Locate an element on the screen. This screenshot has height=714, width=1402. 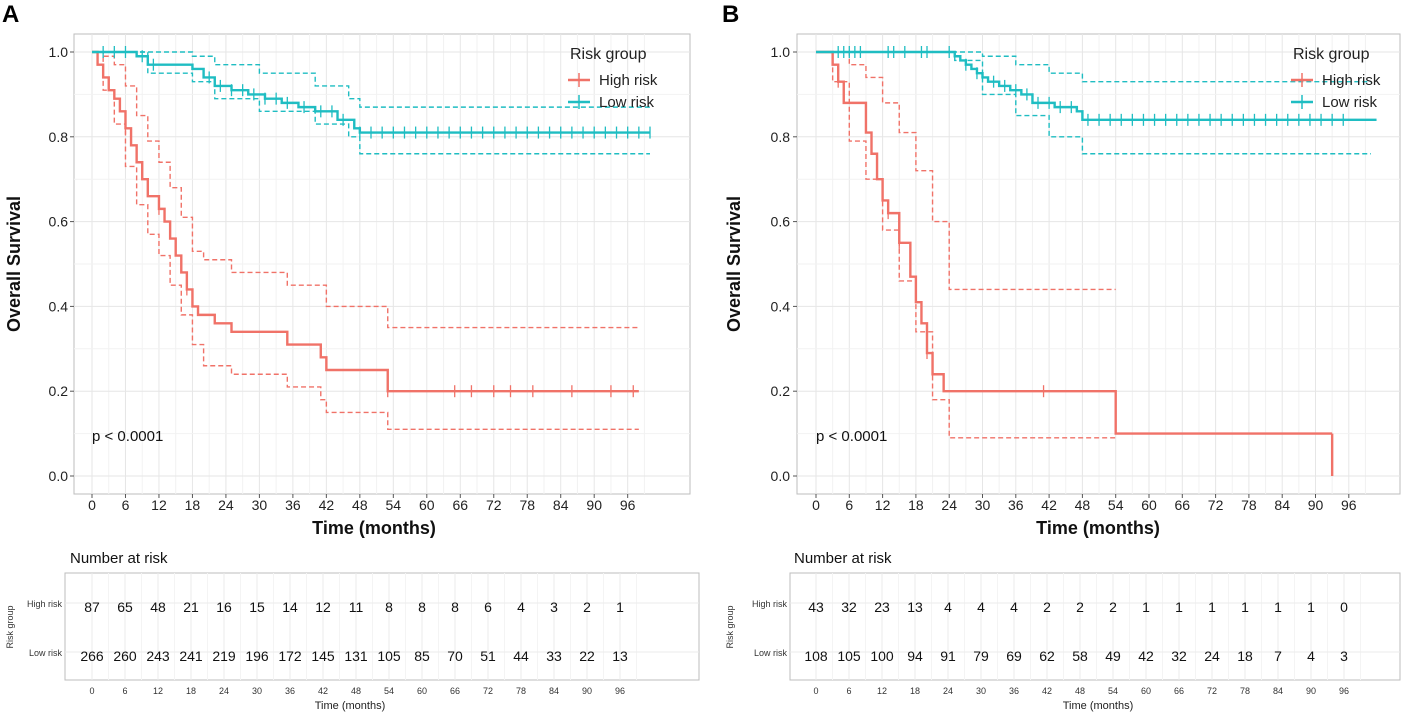
panel-a-risk-table-box is located at coordinates (382, 626).